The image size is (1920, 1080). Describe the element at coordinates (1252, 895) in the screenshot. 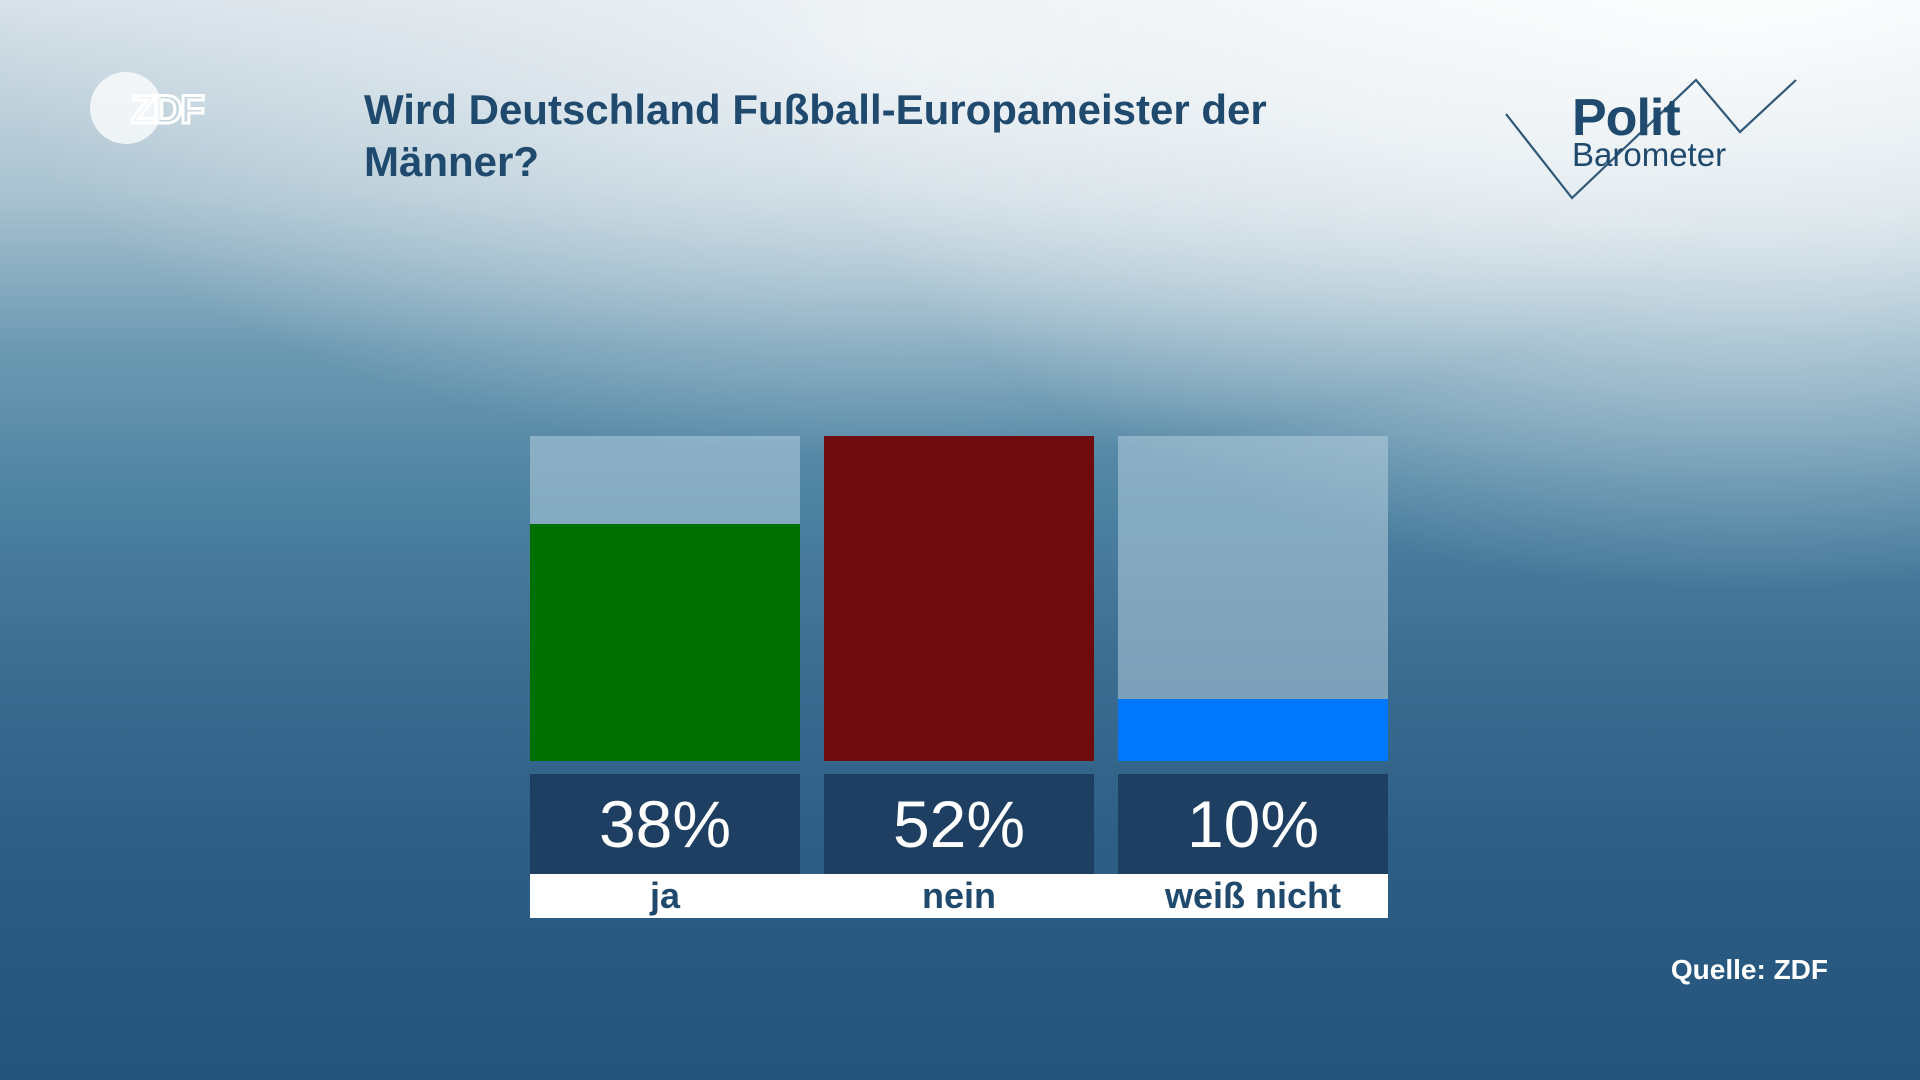

I see `category-label: weiß nicht` at that location.